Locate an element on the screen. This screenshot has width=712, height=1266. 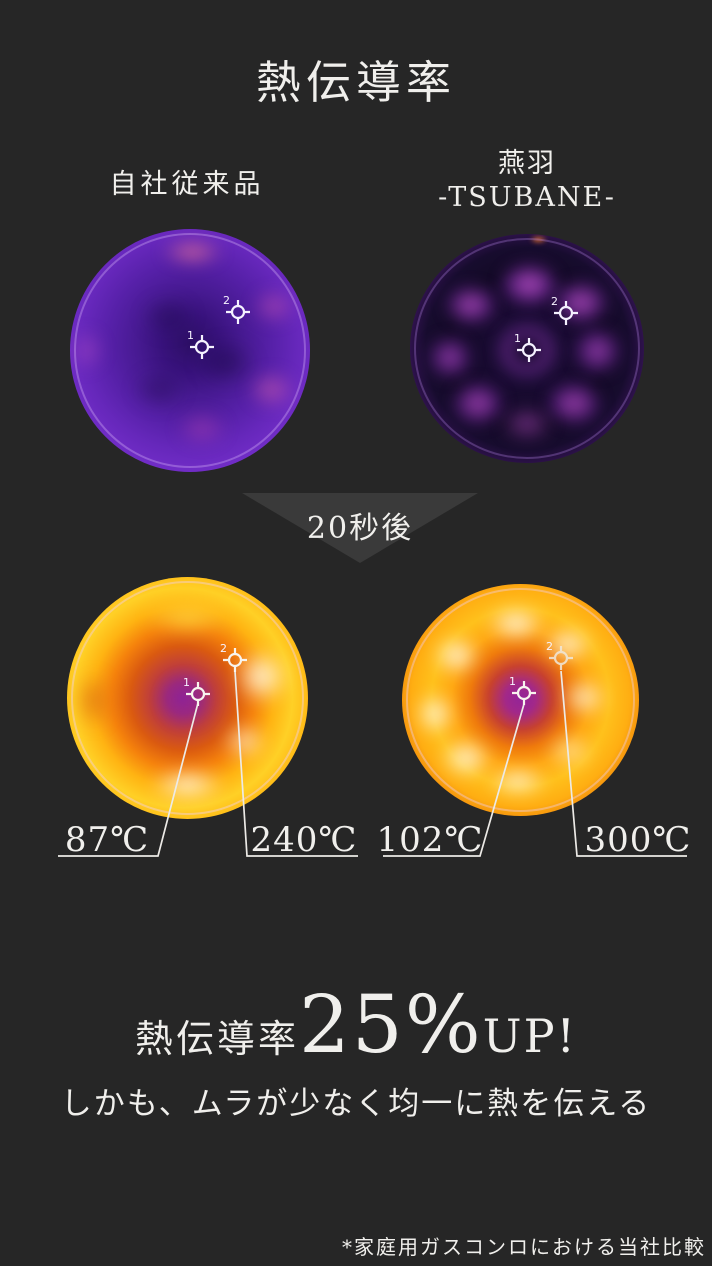
page-title: 熱伝導率 is located at coordinates (355, 82).